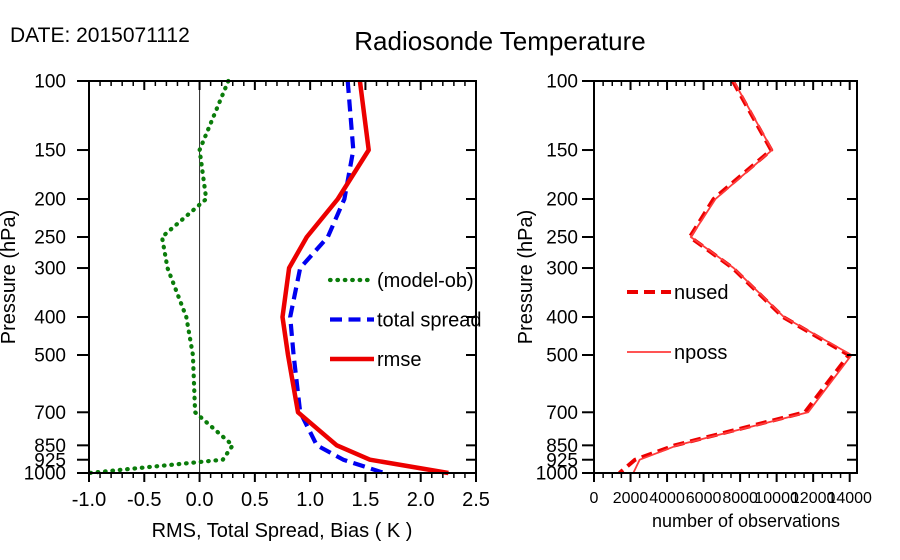 This screenshot has width=900, height=560. I want to click on legend-label: (model-ob), so click(425, 281).